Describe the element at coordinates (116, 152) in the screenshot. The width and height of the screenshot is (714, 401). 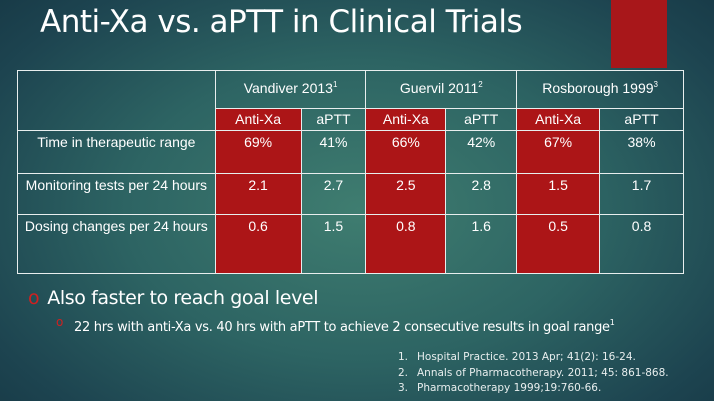
I see `row-label: Time in therapeutic range` at that location.